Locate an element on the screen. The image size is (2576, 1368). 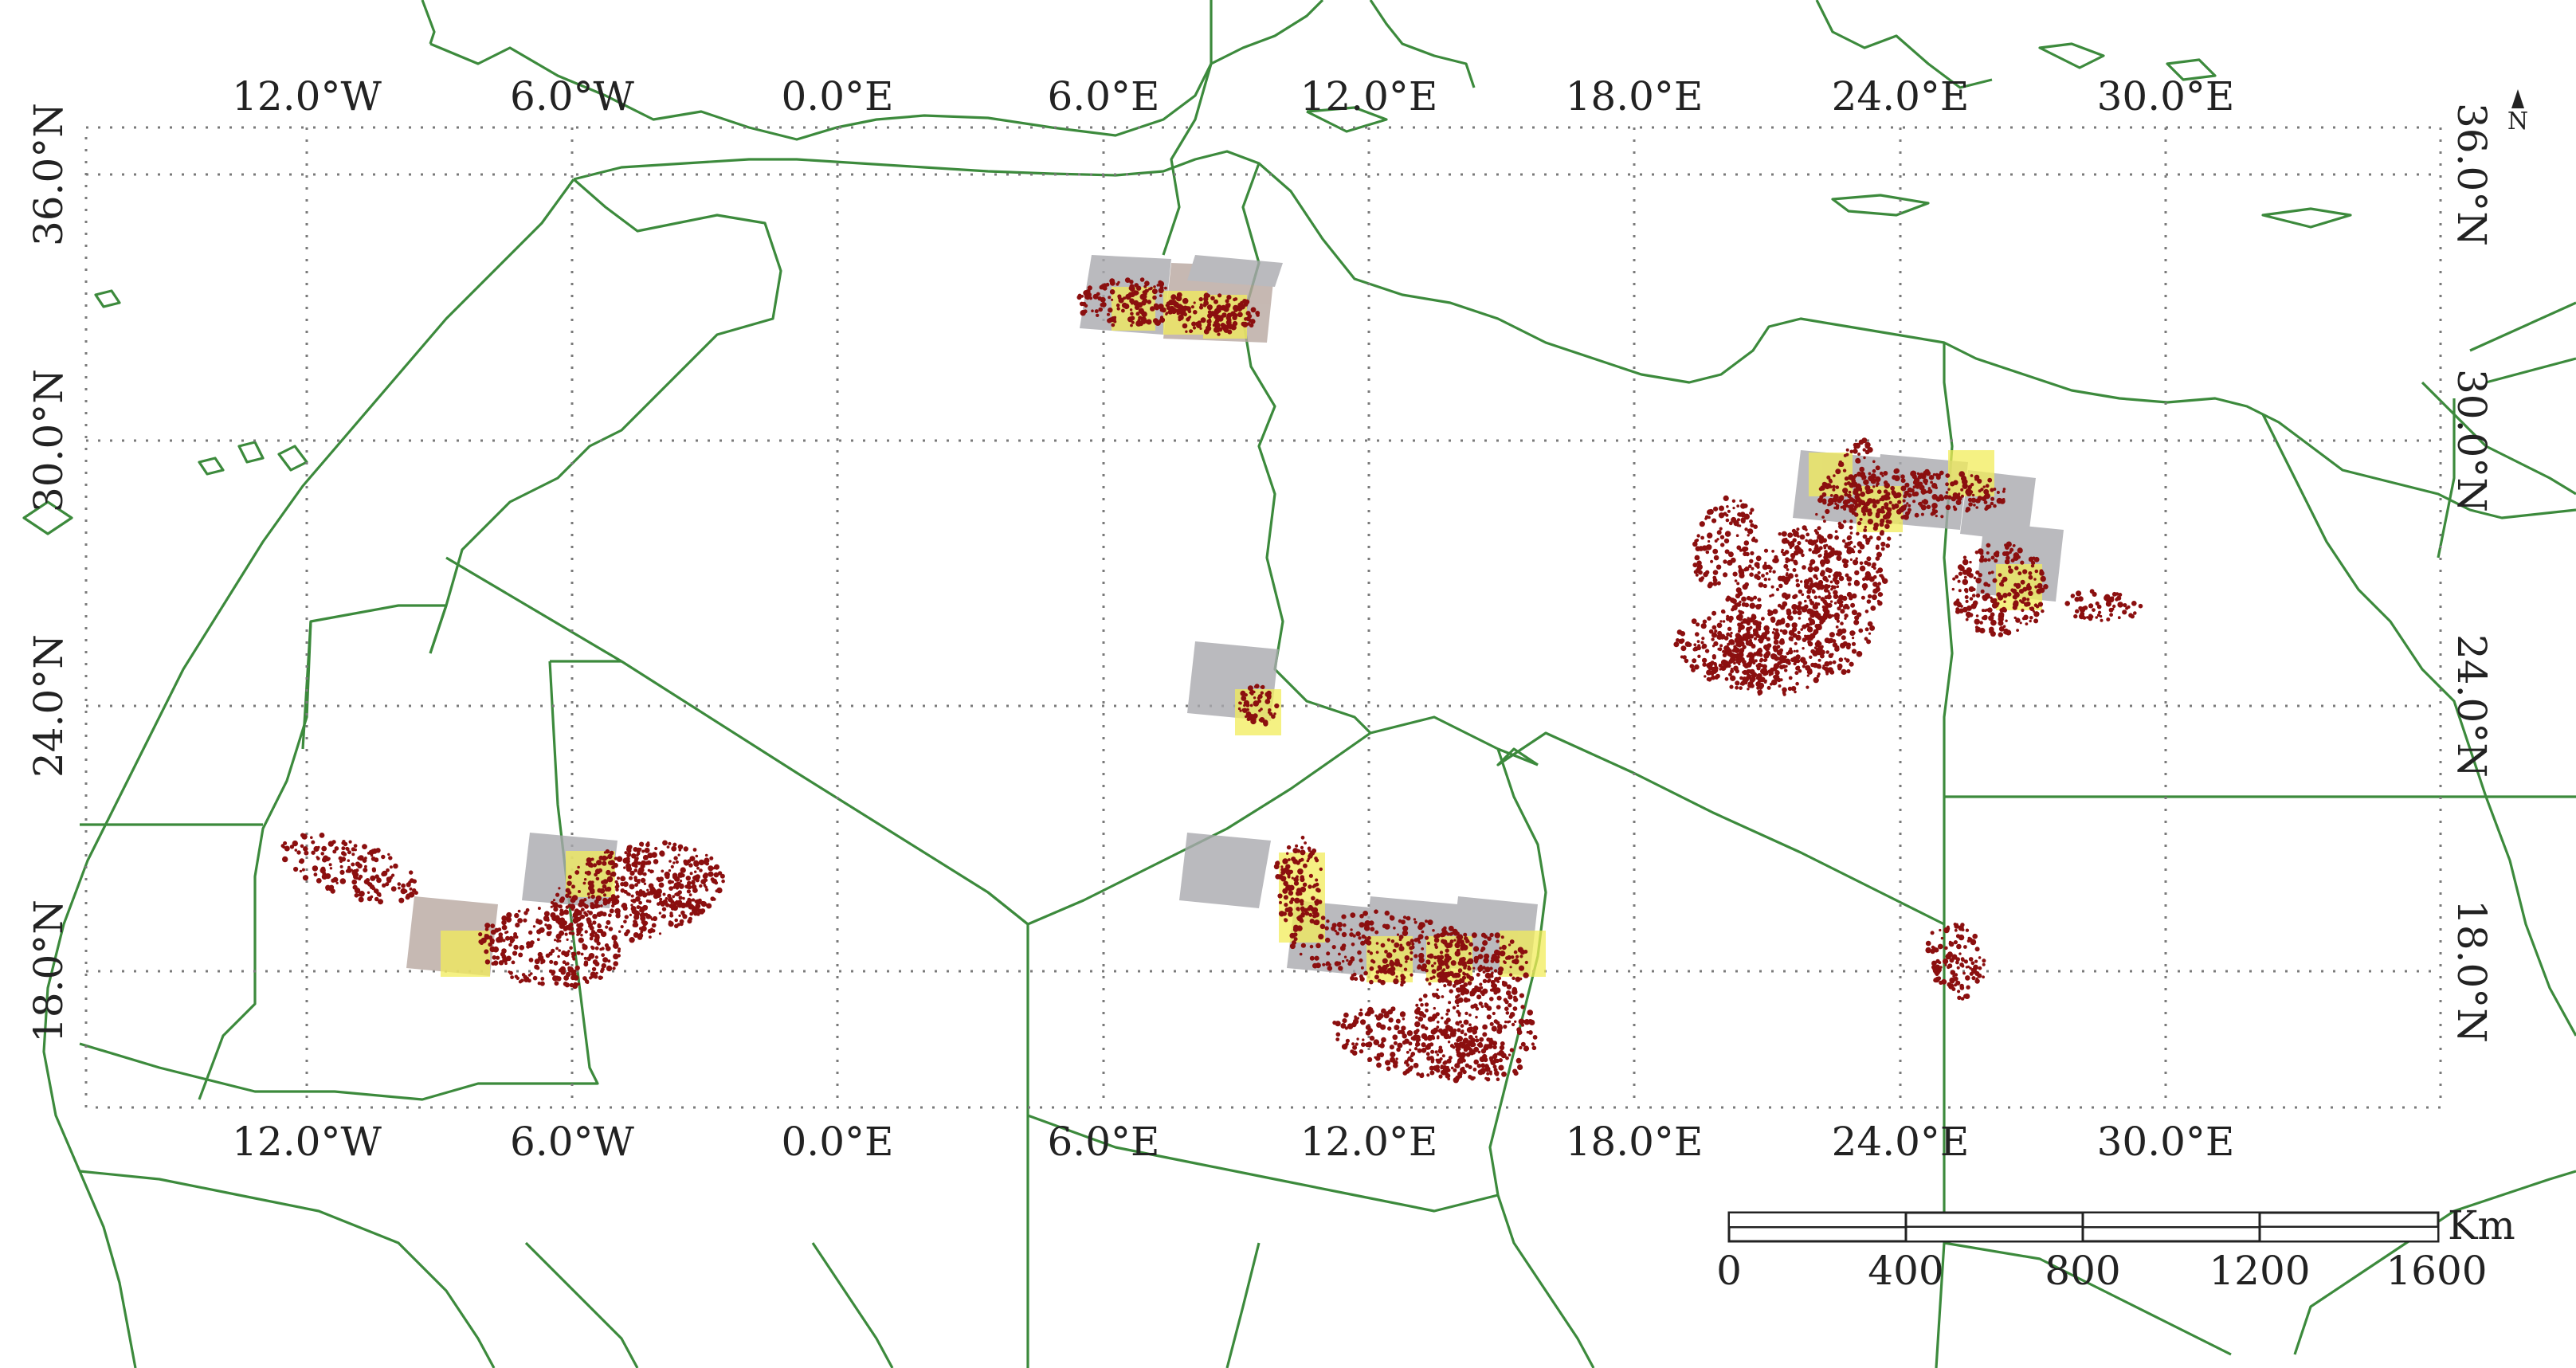
scale-tick: 800 is located at coordinates (2082, 1271).